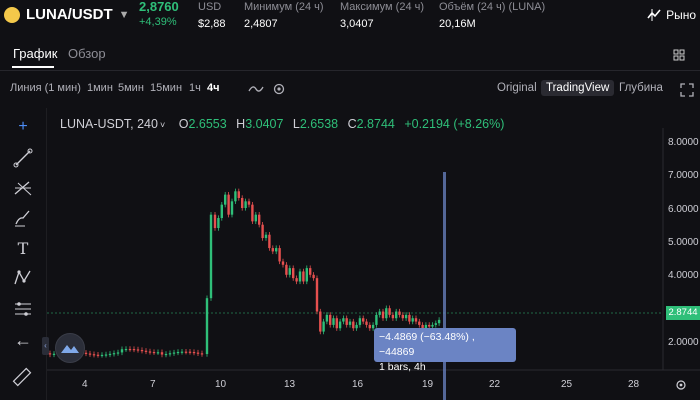 The image size is (700, 400). Describe the element at coordinates (290, 384) in the screenshot. I see `x-tick-label: 13` at that location.